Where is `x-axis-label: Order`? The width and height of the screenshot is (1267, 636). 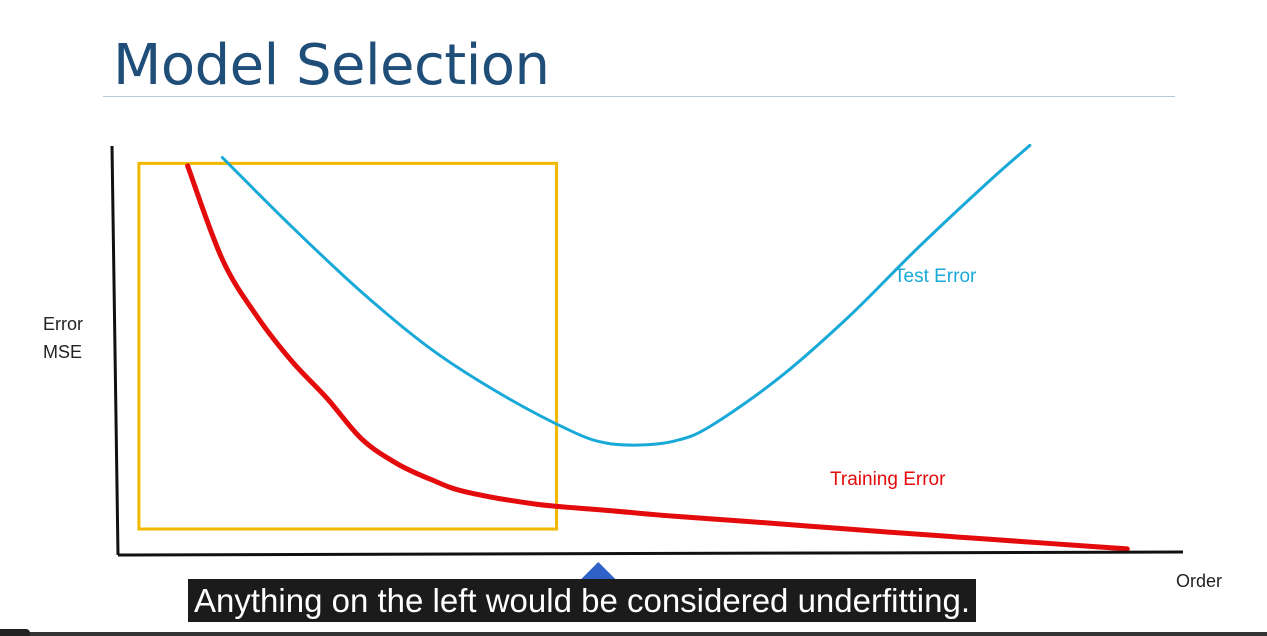 x-axis-label: Order is located at coordinates (1199, 581).